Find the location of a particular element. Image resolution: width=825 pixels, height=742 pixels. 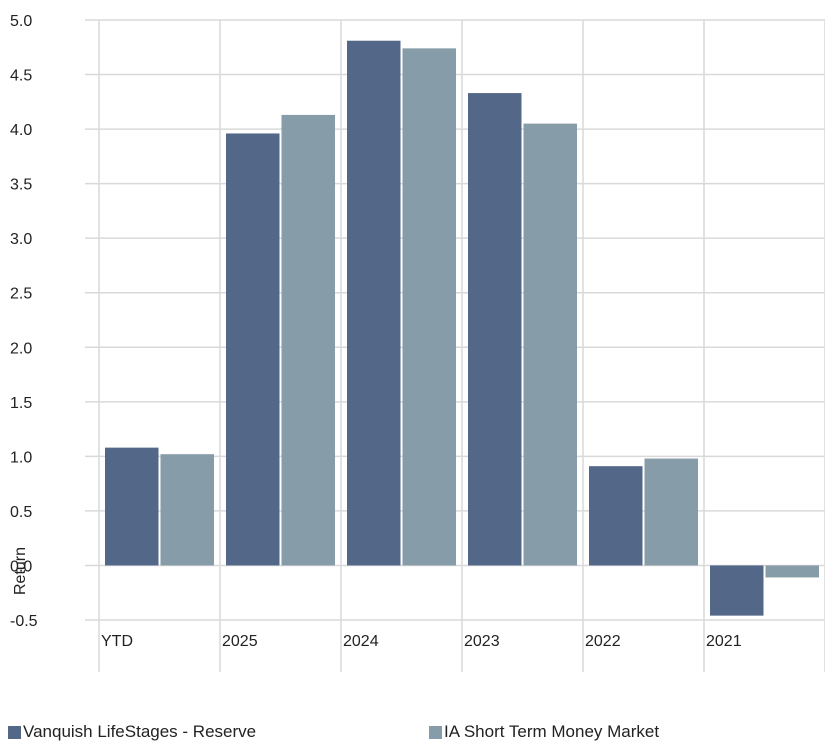

x-axis-ticks: YTD 2025 2024 2023 2022 2021 is located at coordinates (421, 641).